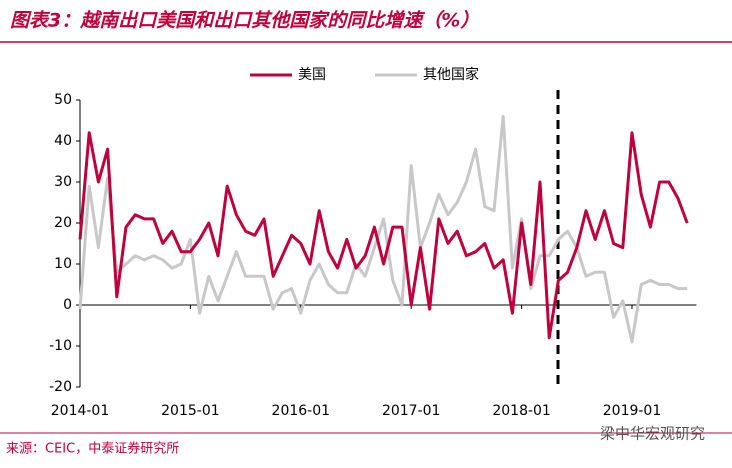  I want to click on y-tick-label: 50, so click(63, 100).